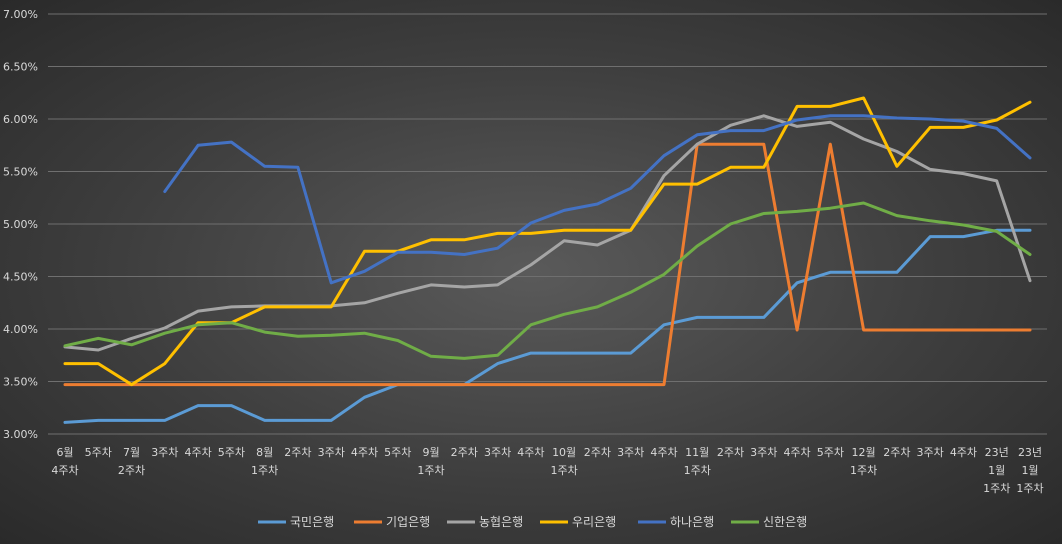  I want to click on legend-label: 신한은행, so click(785, 521).